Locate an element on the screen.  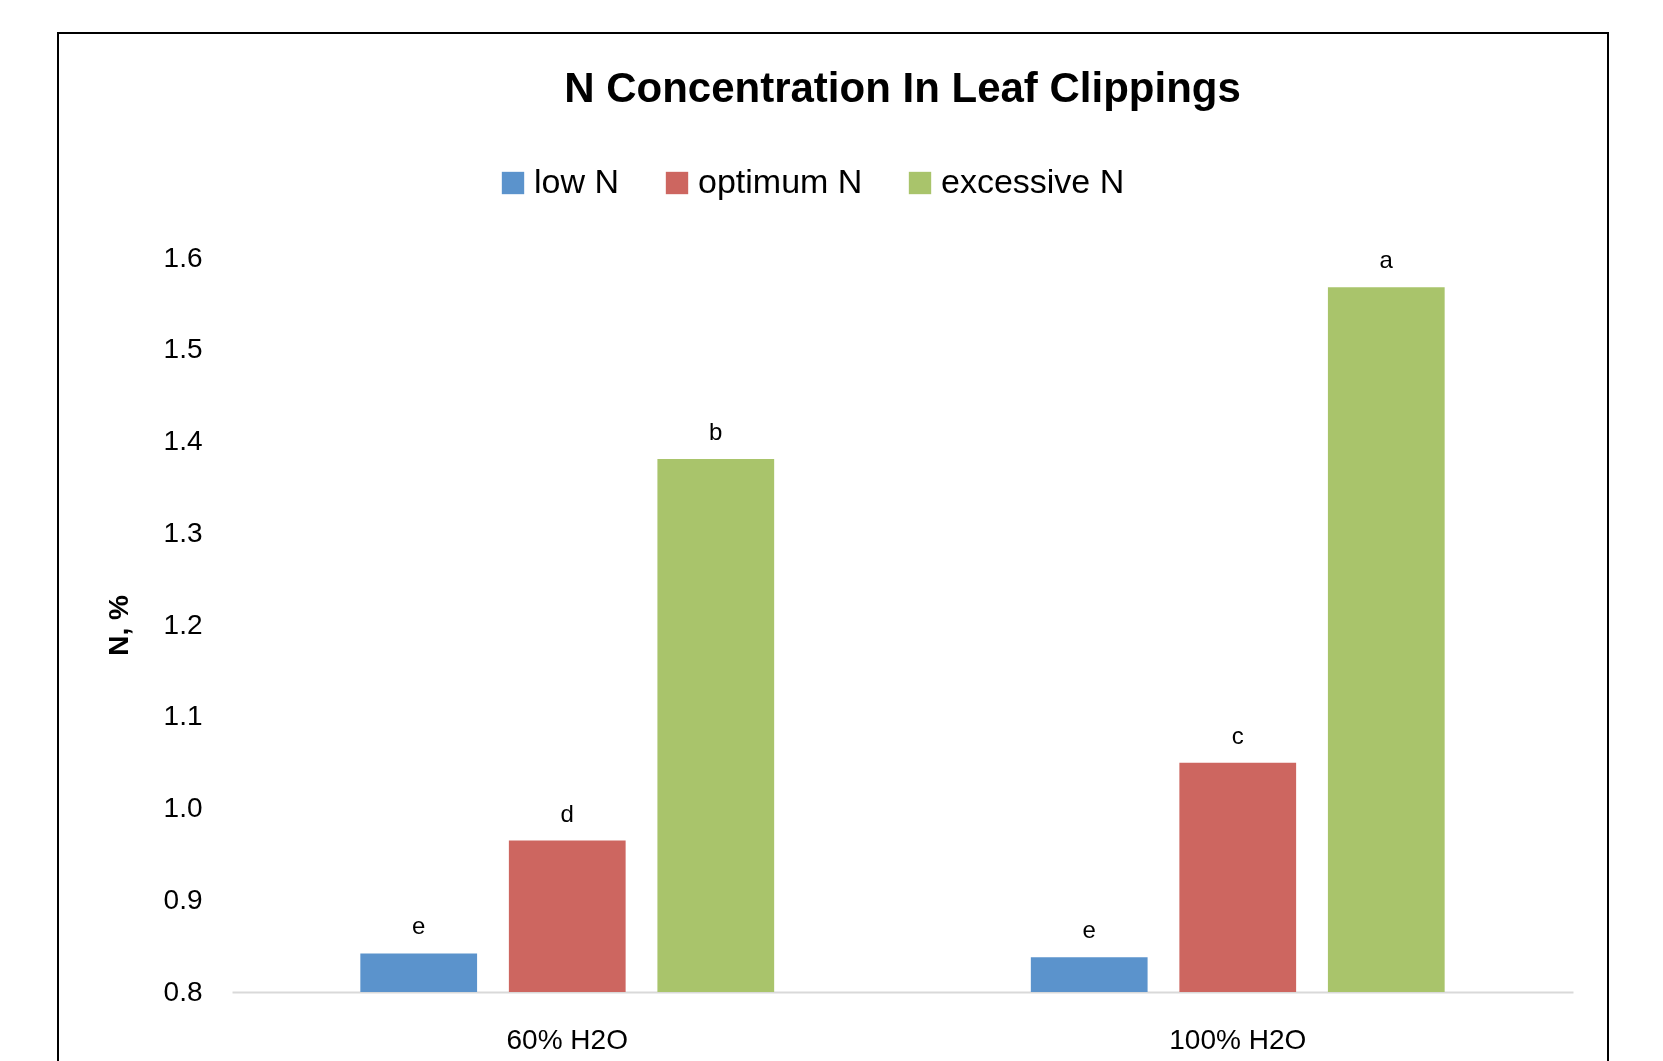
y-tick-label: 1.2 is located at coordinates (183, 624).